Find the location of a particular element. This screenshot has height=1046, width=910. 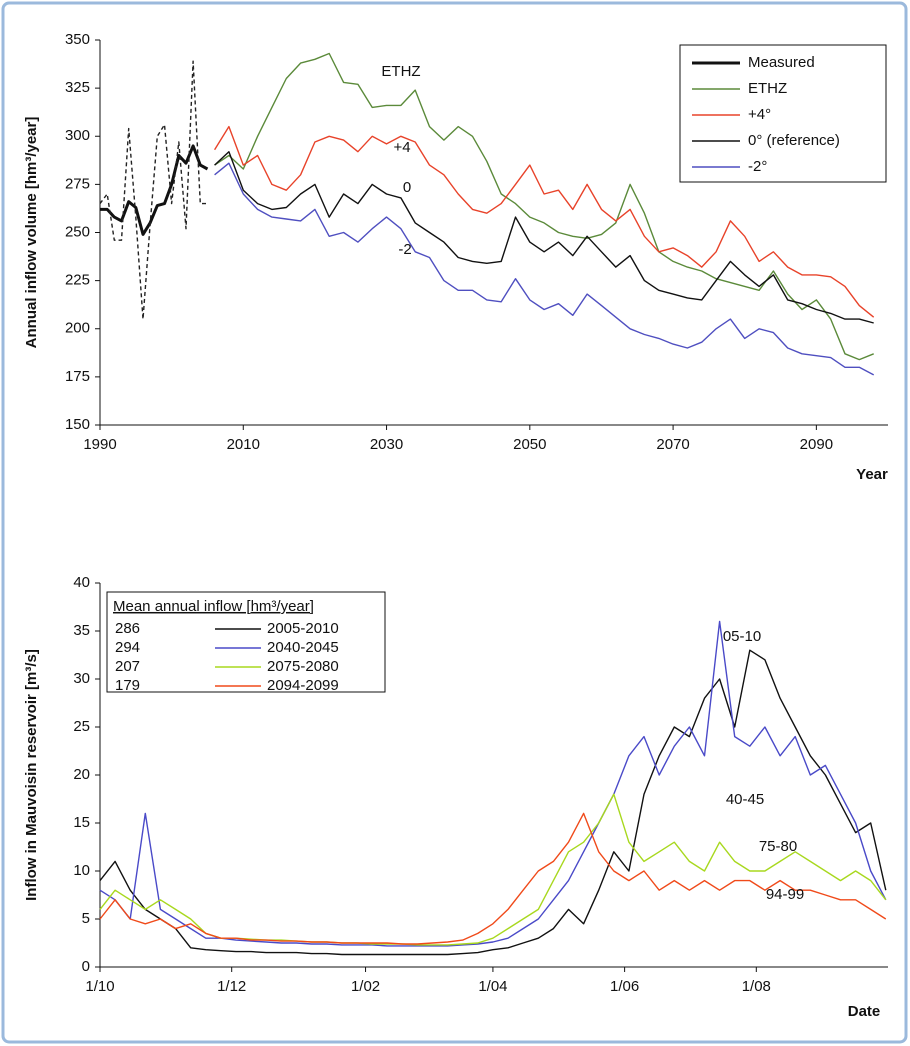

y-tick-label: 250 is located at coordinates (77, 231).